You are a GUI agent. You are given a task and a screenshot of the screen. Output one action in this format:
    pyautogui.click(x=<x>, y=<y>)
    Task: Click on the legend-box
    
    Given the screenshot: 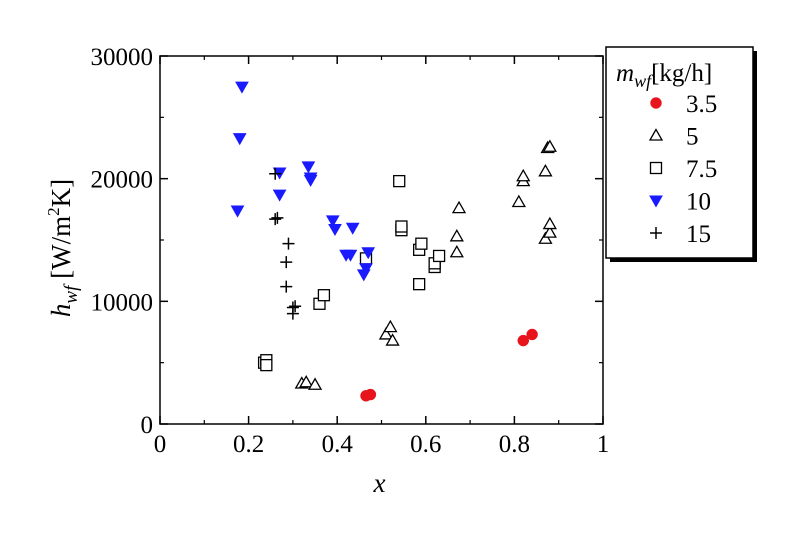 What is the action you would take?
    pyautogui.click(x=679, y=152)
    